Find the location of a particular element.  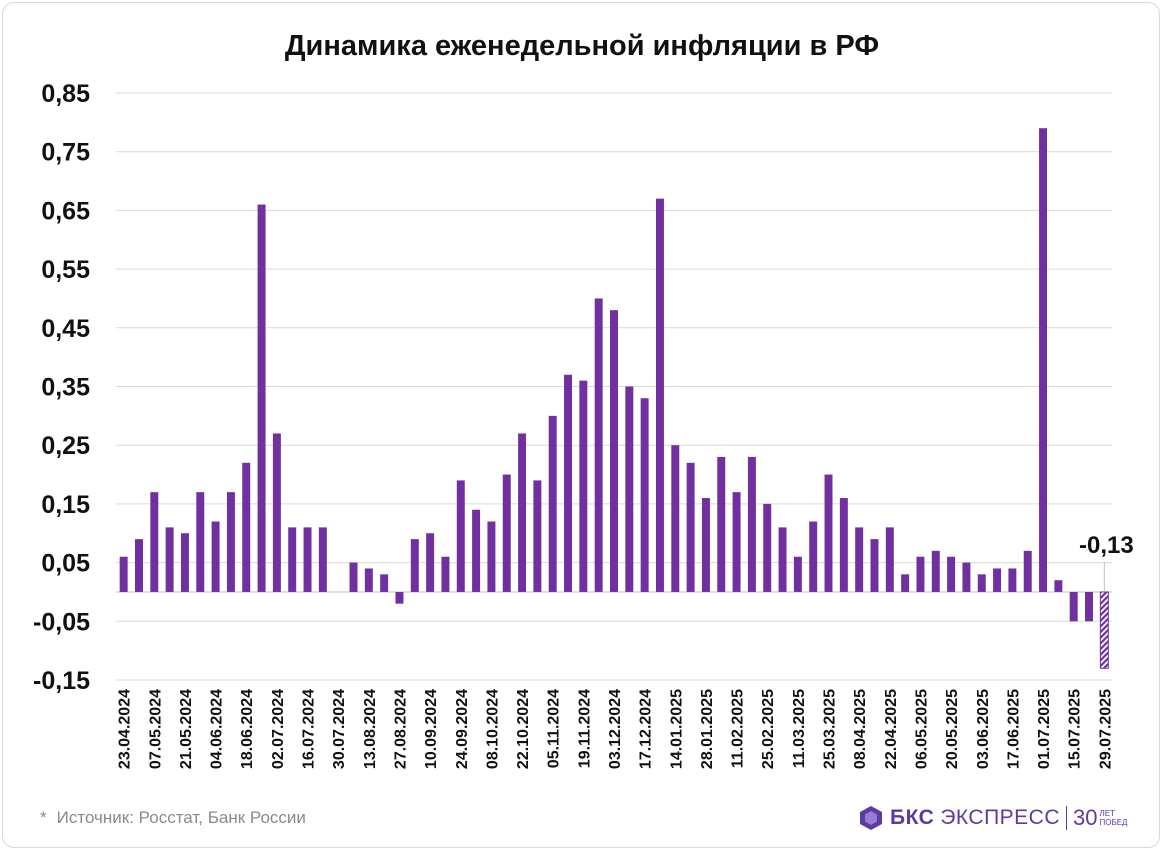

x-tick-label: 08.10.2024 is located at coordinates (492, 729).